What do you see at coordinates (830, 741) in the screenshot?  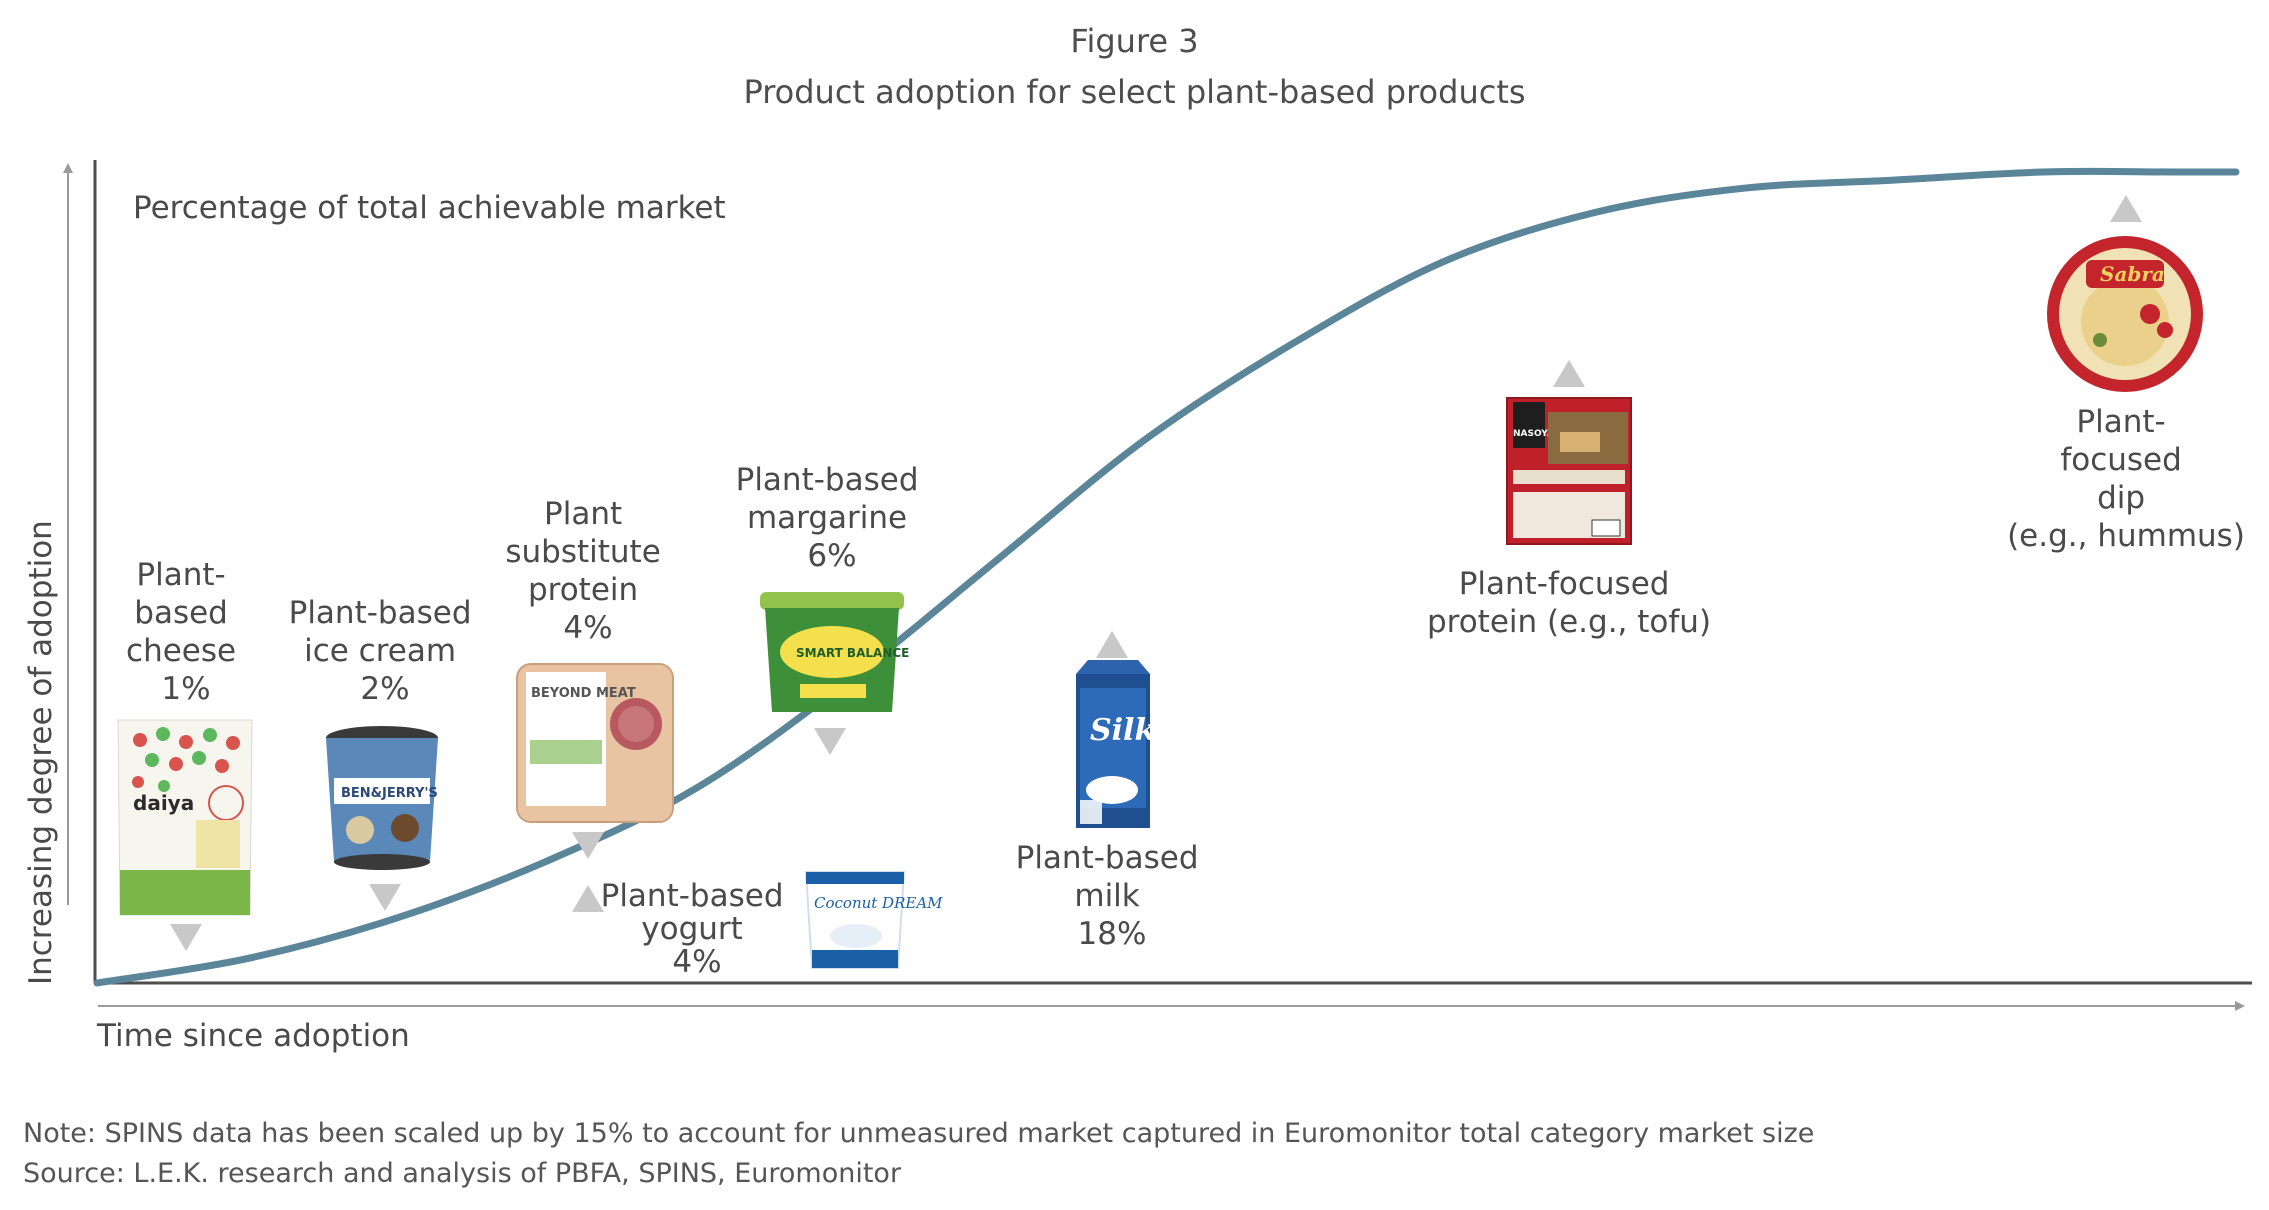 I see `margarine-marker-down-arrow` at bounding box center [830, 741].